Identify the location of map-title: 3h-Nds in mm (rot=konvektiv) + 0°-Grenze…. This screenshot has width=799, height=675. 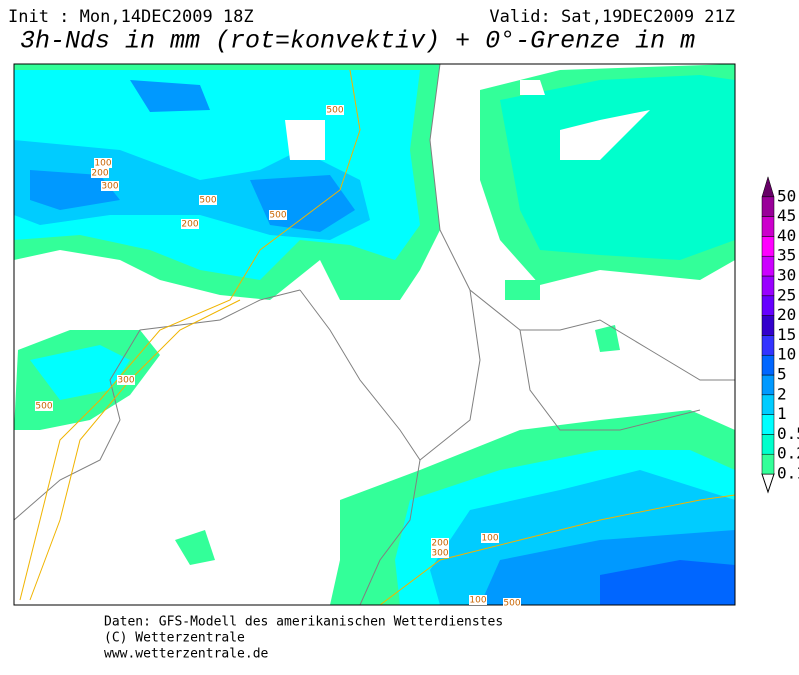
(357, 41).